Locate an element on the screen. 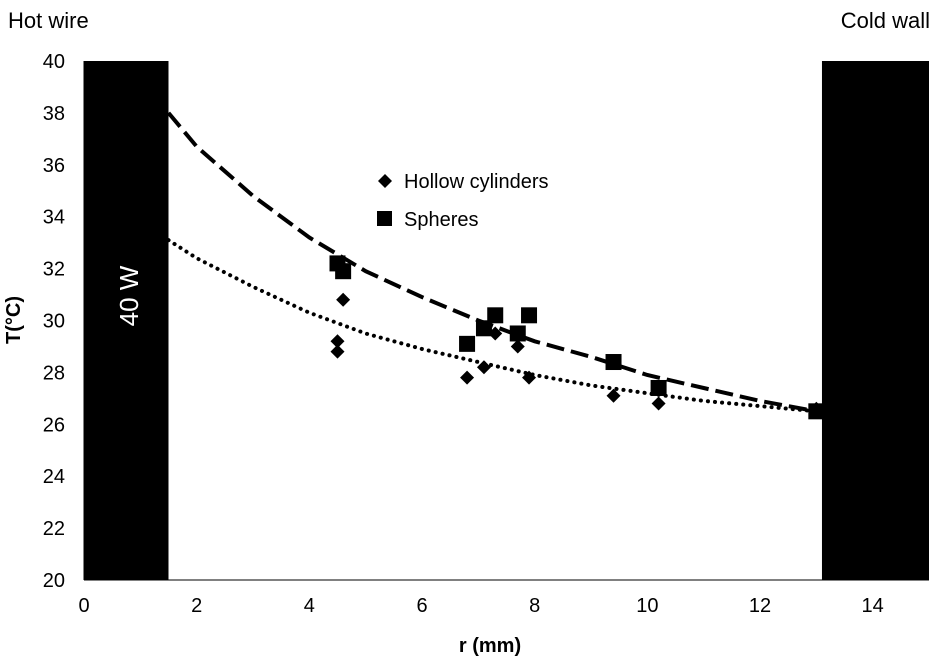 Image resolution: width=938 pixels, height=659 pixels. y-tick-label: 34 is located at coordinates (54, 218).